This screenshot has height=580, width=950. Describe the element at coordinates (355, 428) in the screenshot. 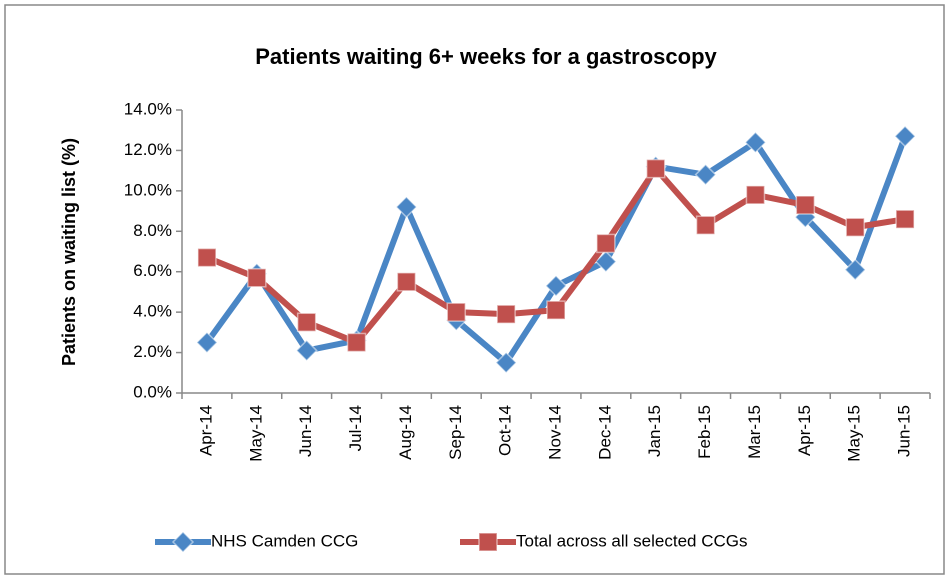

I see `x-tick-label: Jul-14` at that location.